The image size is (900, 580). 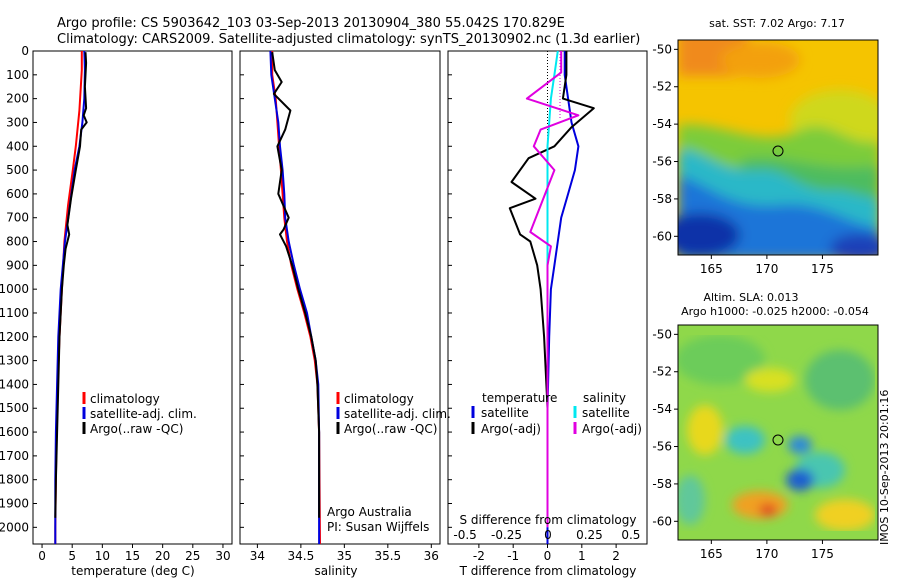 I want to click on depth-tick-label: 1500, so click(x=14, y=408).